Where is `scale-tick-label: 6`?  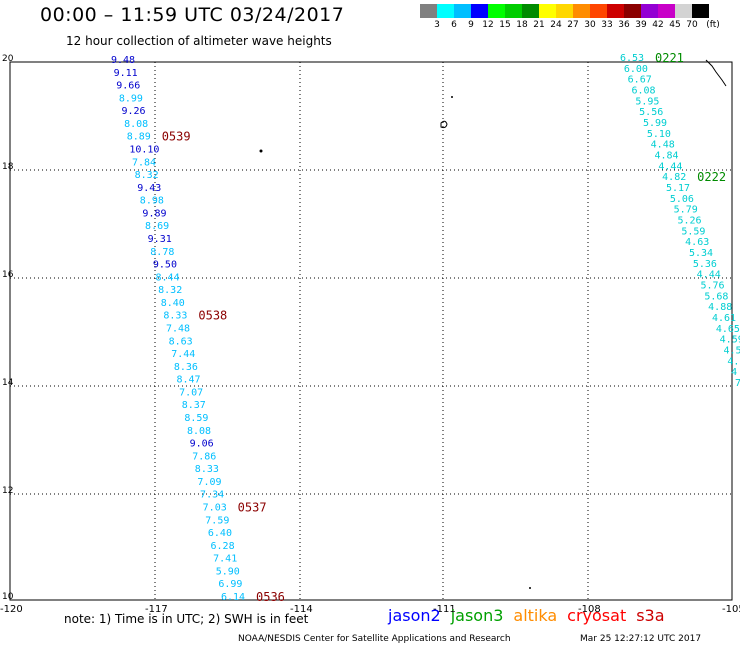 scale-tick-label: 6 is located at coordinates (454, 25).